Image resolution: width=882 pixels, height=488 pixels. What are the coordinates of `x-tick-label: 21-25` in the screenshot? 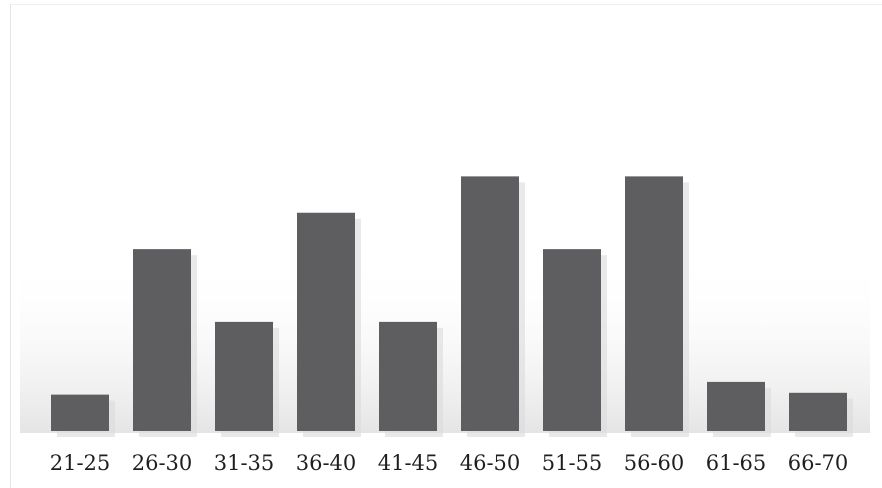 It's located at (80, 463).